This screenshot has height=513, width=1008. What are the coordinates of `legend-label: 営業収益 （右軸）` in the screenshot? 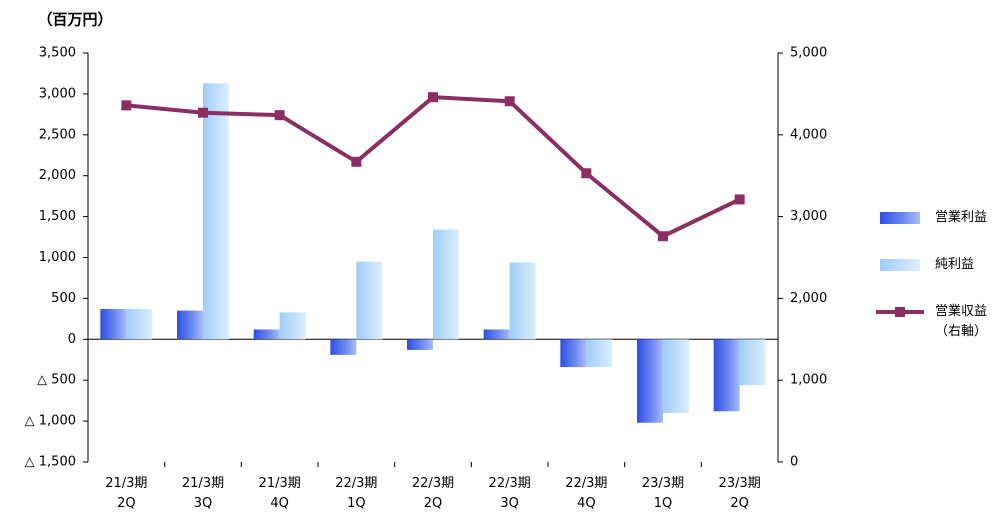 It's located at (961, 321).